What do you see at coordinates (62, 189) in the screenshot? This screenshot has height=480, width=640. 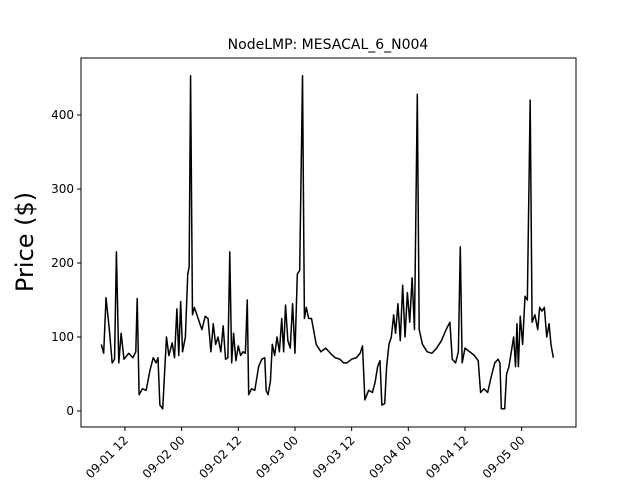 I see `y-tick-label: 300` at bounding box center [62, 189].